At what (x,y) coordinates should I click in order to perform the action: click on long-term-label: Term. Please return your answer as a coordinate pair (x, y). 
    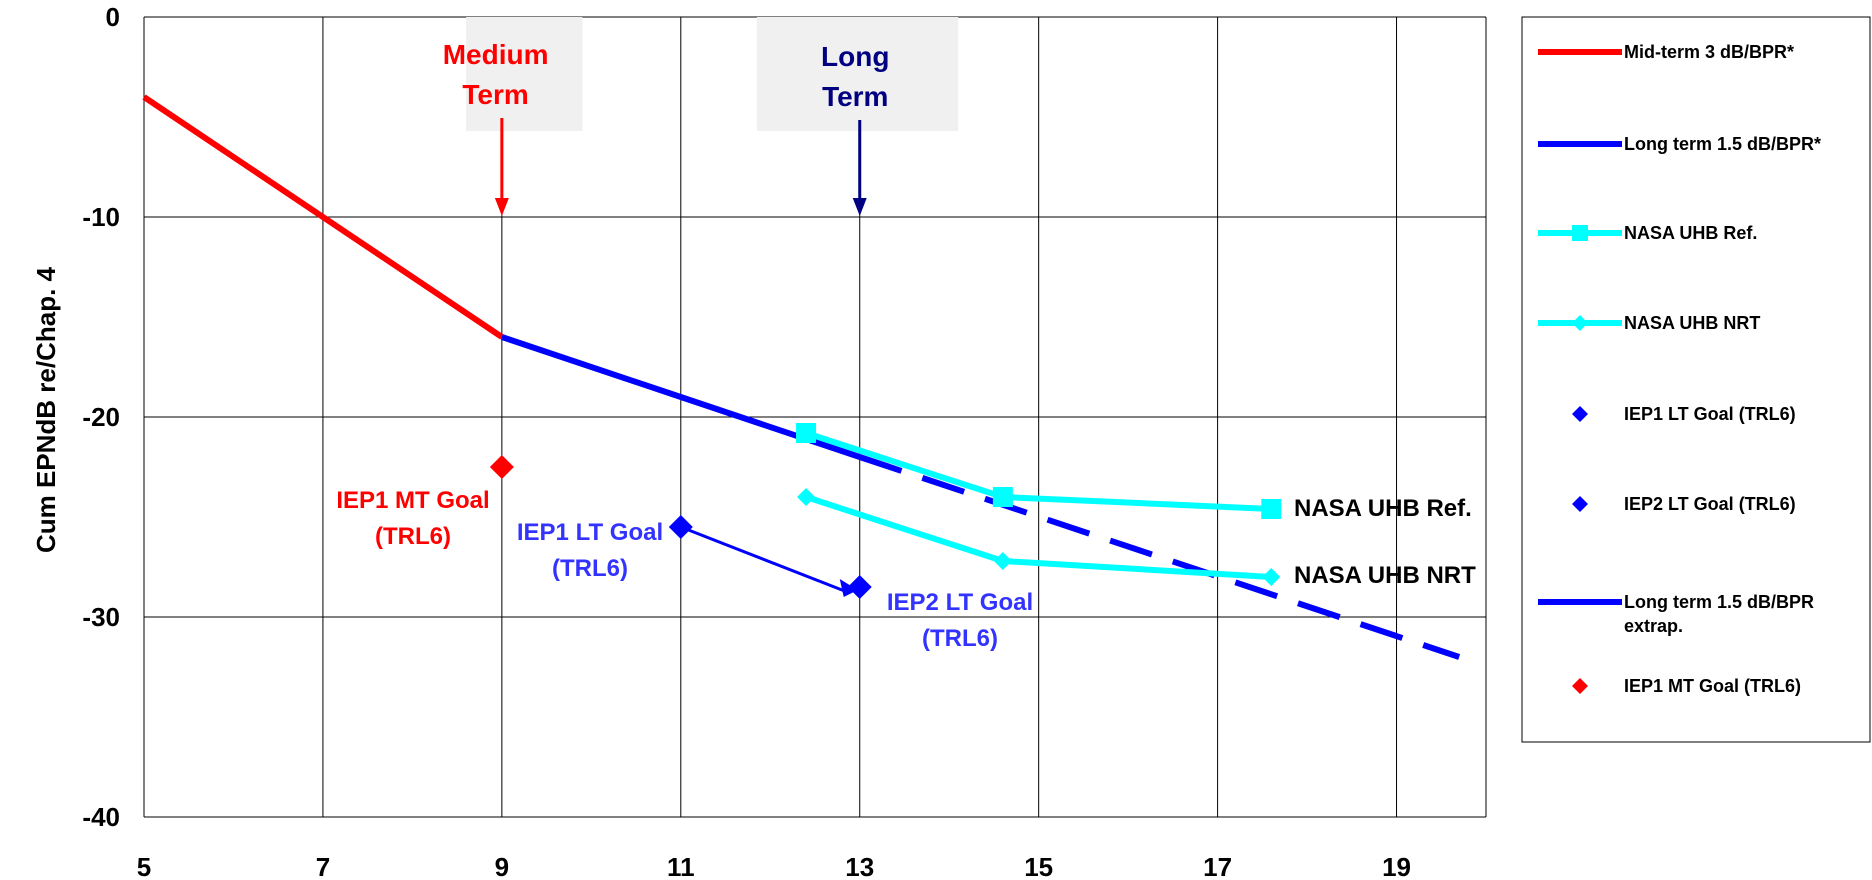
    Looking at the image, I should click on (855, 96).